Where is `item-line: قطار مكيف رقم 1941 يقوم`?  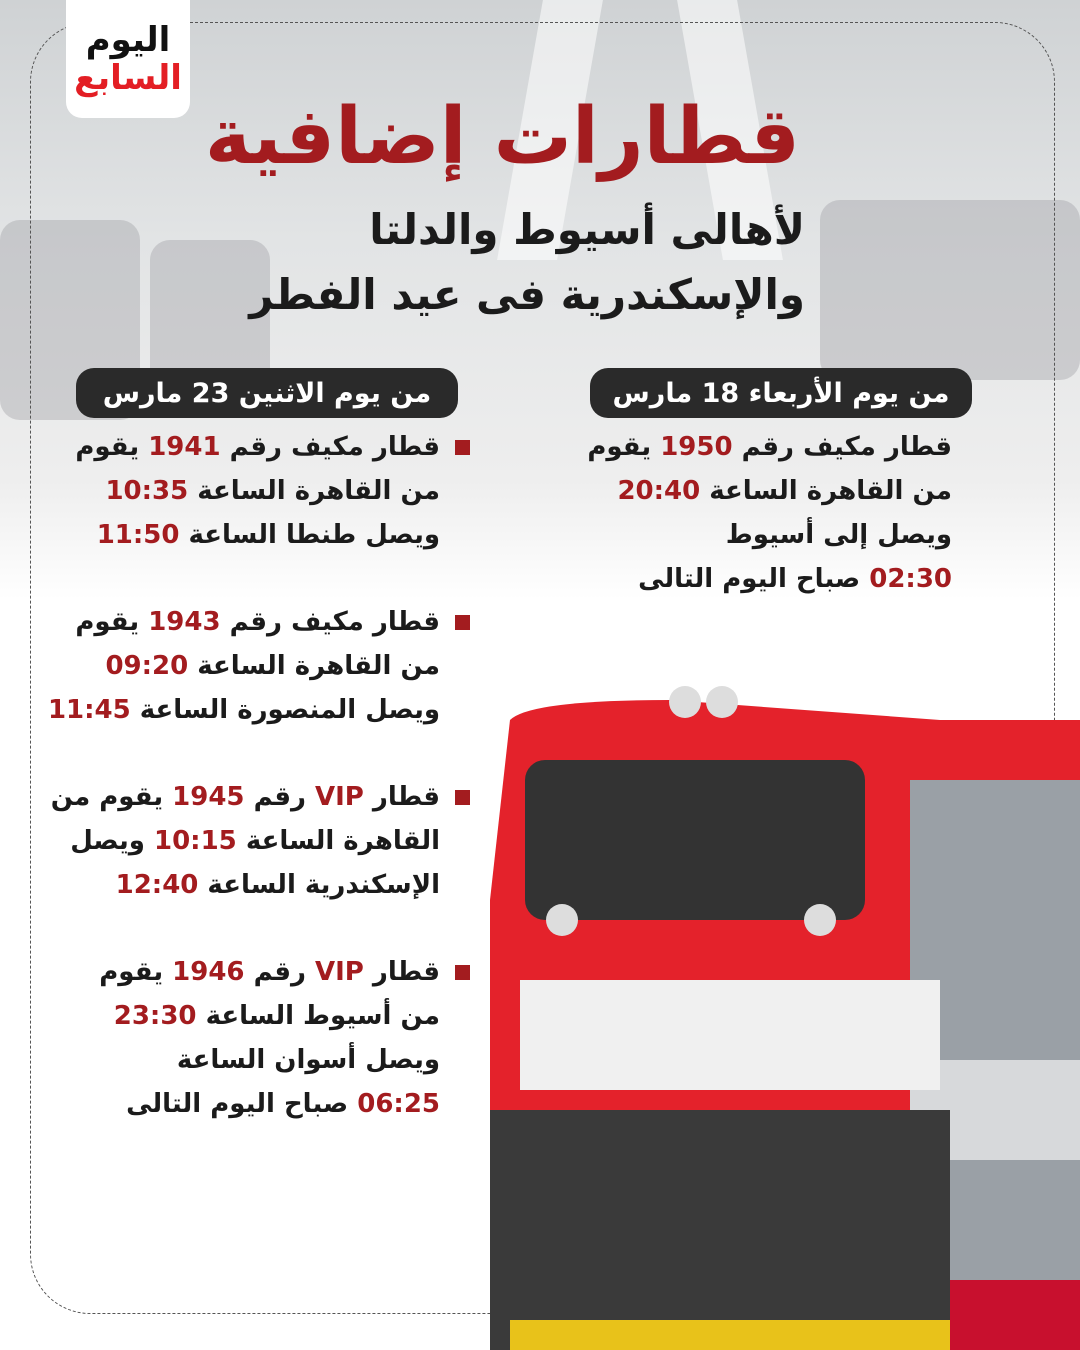
item-line: قطار مكيف رقم 1941 يقوم is located at coordinates (240, 447).